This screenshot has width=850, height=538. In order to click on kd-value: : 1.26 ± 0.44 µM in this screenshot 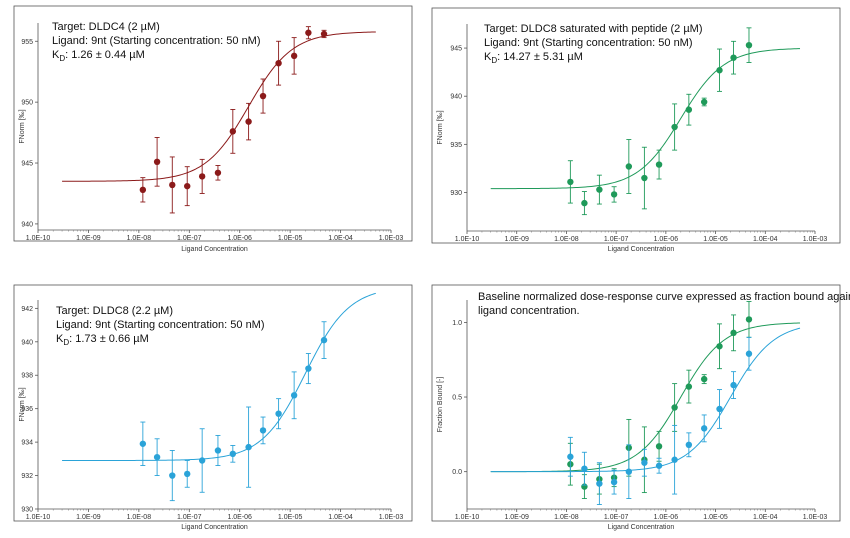, I will do `click(105, 55)`.